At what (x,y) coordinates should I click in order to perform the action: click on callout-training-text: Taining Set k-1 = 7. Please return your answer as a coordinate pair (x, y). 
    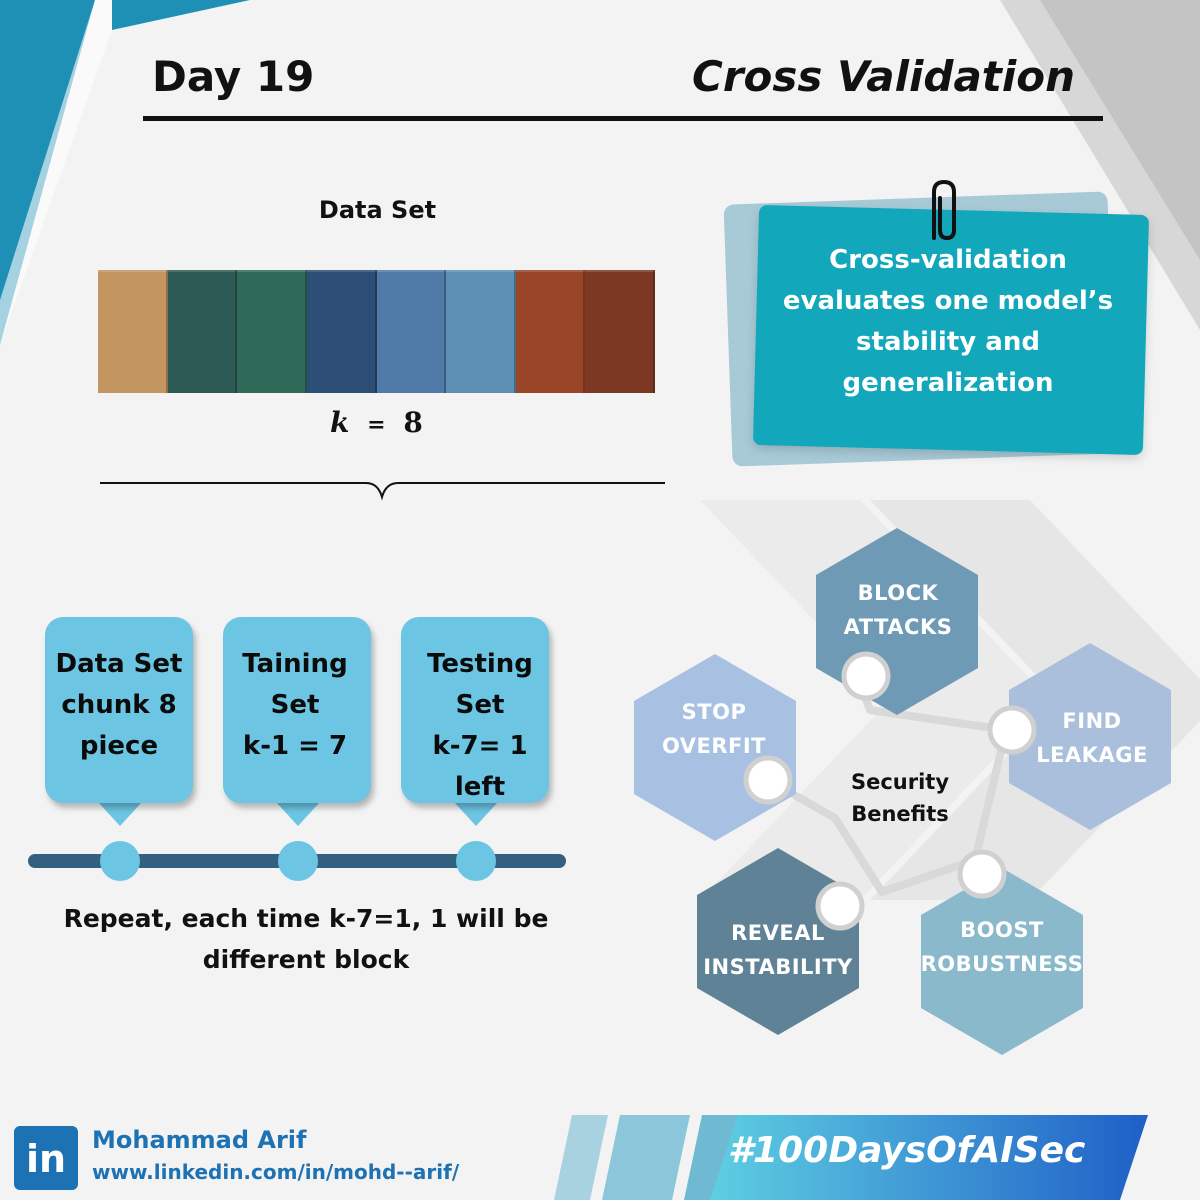
    Looking at the image, I should click on (295, 705).